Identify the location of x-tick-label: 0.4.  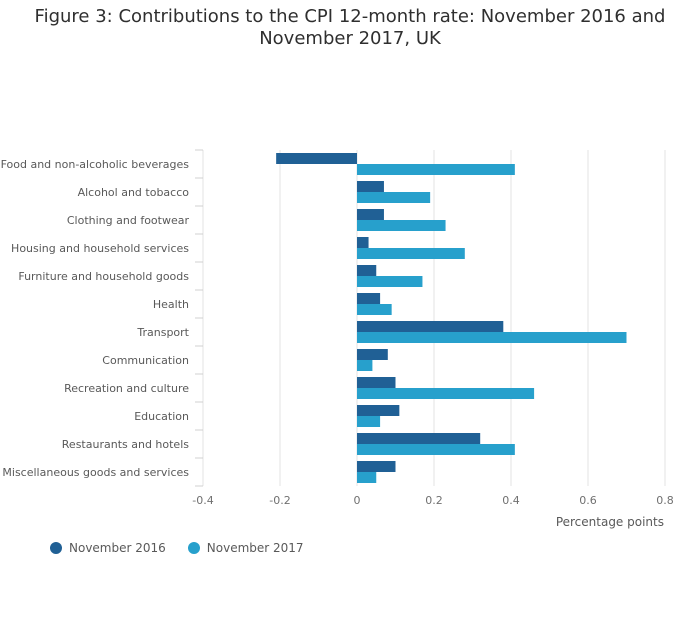
(511, 500).